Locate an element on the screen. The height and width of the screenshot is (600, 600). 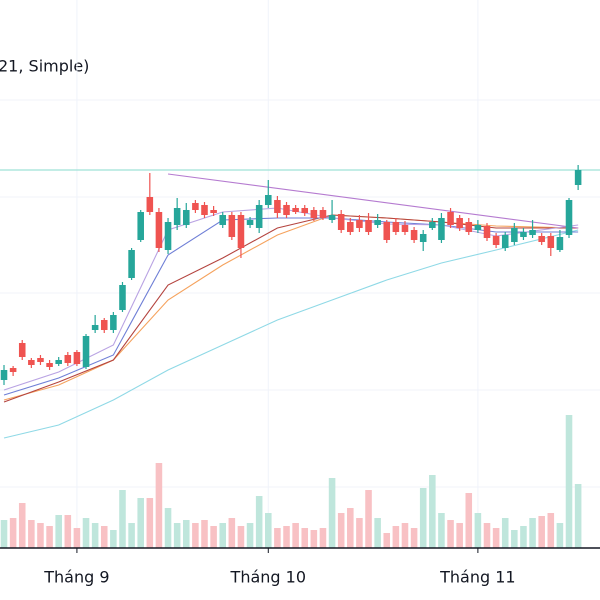
chart-title: 21, Simple) is located at coordinates (44, 66).